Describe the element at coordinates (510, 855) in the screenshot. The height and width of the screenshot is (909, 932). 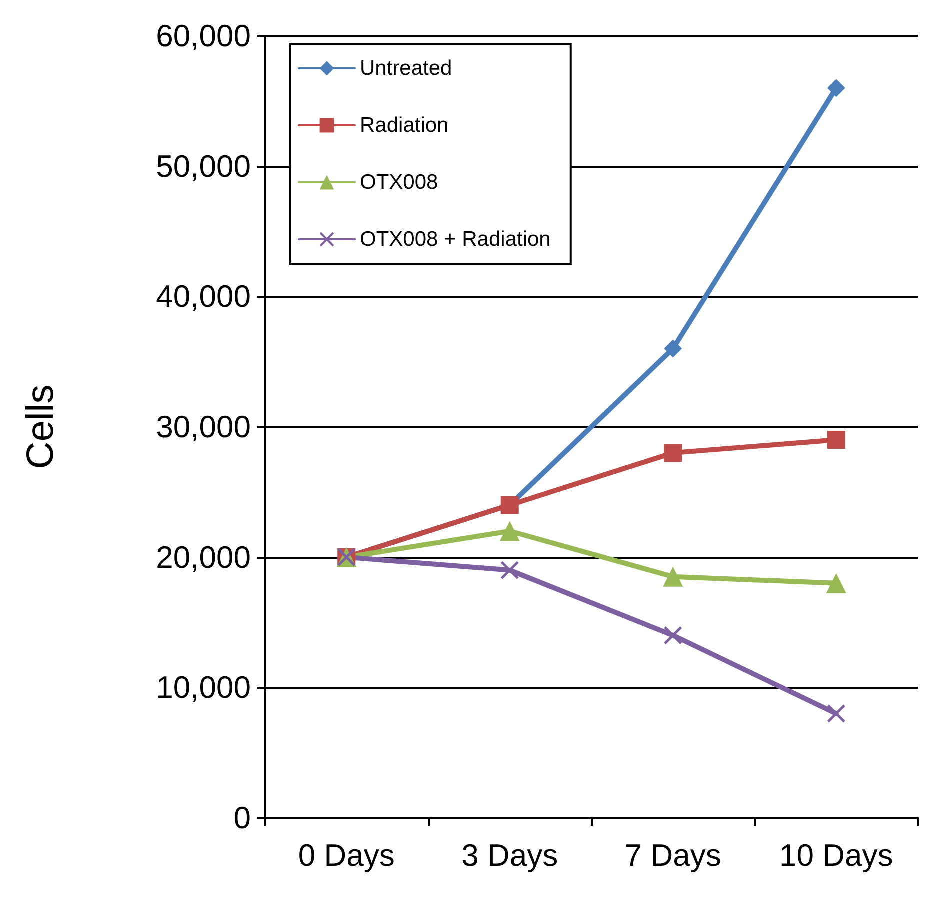
I see `x-tick-label: 3 Days` at that location.